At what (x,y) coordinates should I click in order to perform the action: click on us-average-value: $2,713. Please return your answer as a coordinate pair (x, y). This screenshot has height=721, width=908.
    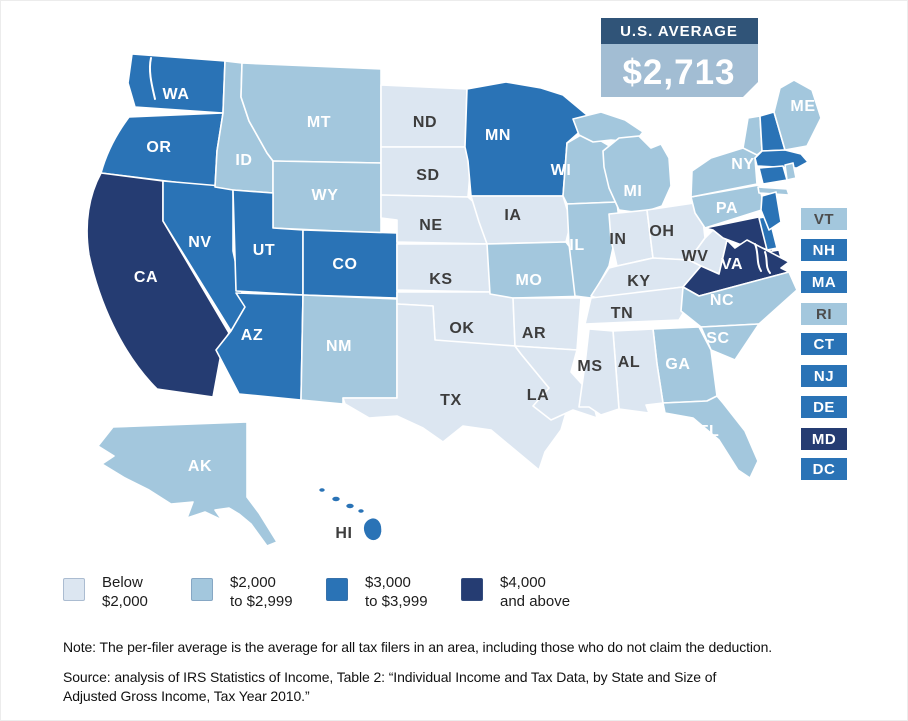
    Looking at the image, I should click on (678, 72).